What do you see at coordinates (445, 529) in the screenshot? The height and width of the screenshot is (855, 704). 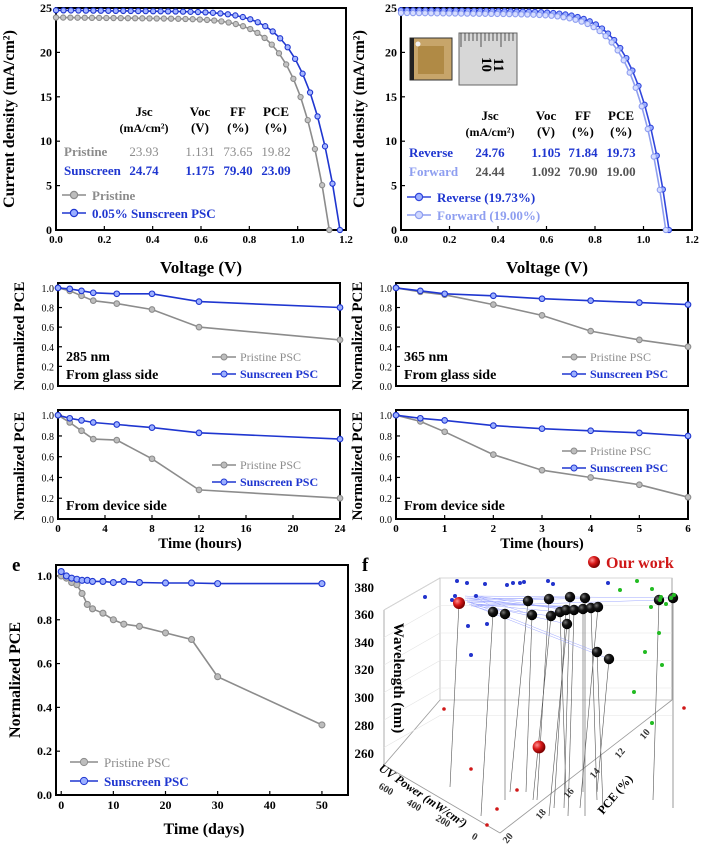 I see `x-tick-label: 1` at bounding box center [445, 529].